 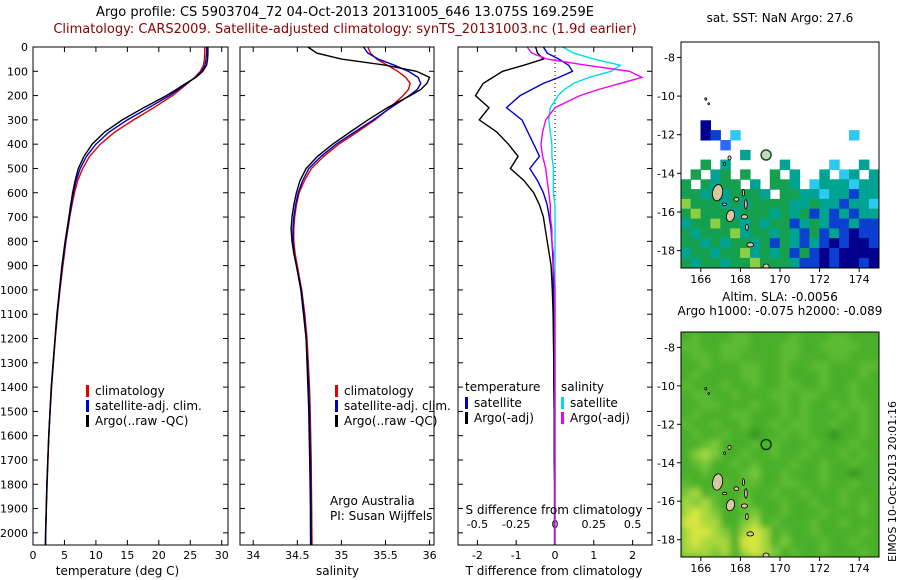 I want to click on svg-text: -2, so click(x=477, y=555).